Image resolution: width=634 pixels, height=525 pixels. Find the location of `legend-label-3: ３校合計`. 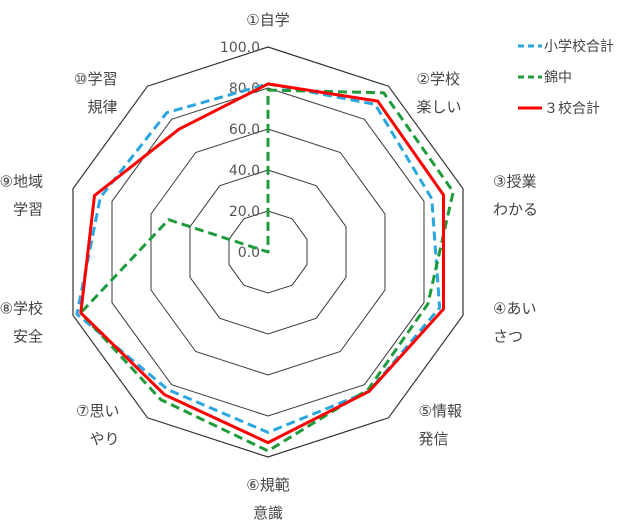

legend-label-3: ３校合計 is located at coordinates (572, 108).